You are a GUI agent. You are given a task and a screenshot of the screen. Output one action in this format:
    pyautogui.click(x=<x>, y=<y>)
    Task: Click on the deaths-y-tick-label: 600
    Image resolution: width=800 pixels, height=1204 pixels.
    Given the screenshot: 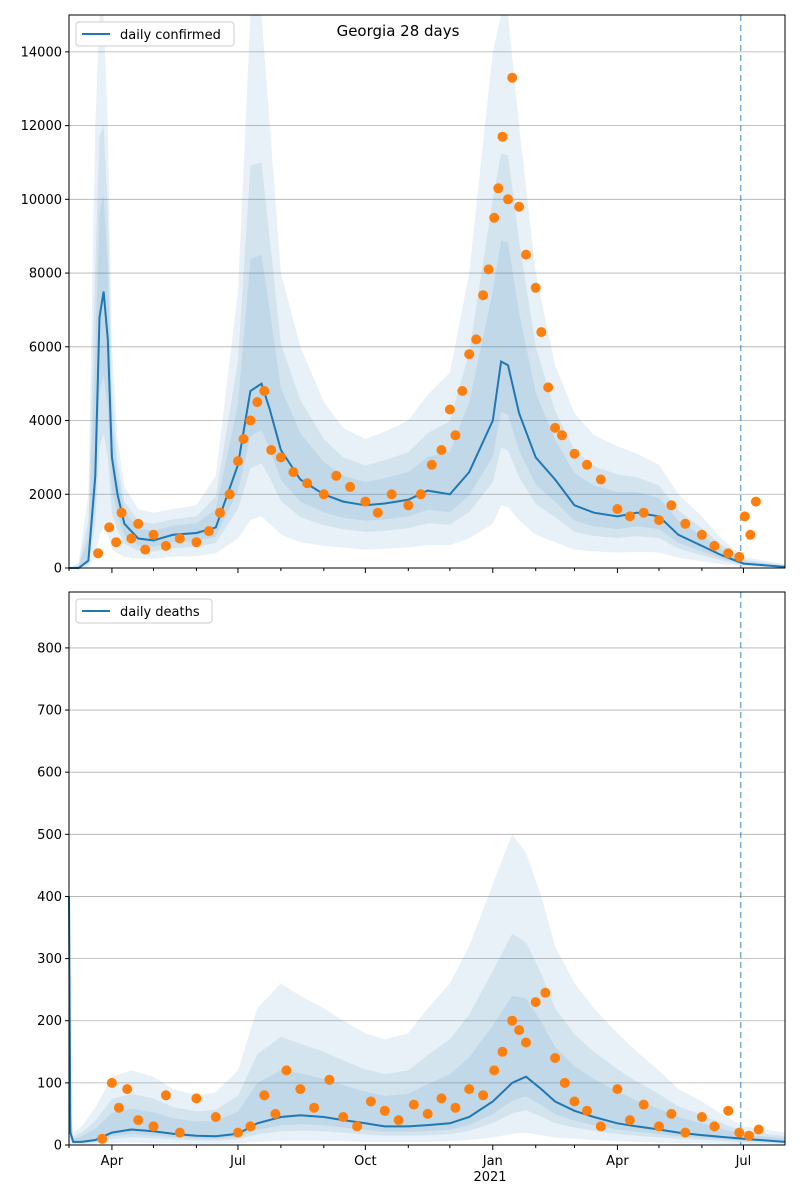 What is the action you would take?
    pyautogui.click(x=49, y=773)
    